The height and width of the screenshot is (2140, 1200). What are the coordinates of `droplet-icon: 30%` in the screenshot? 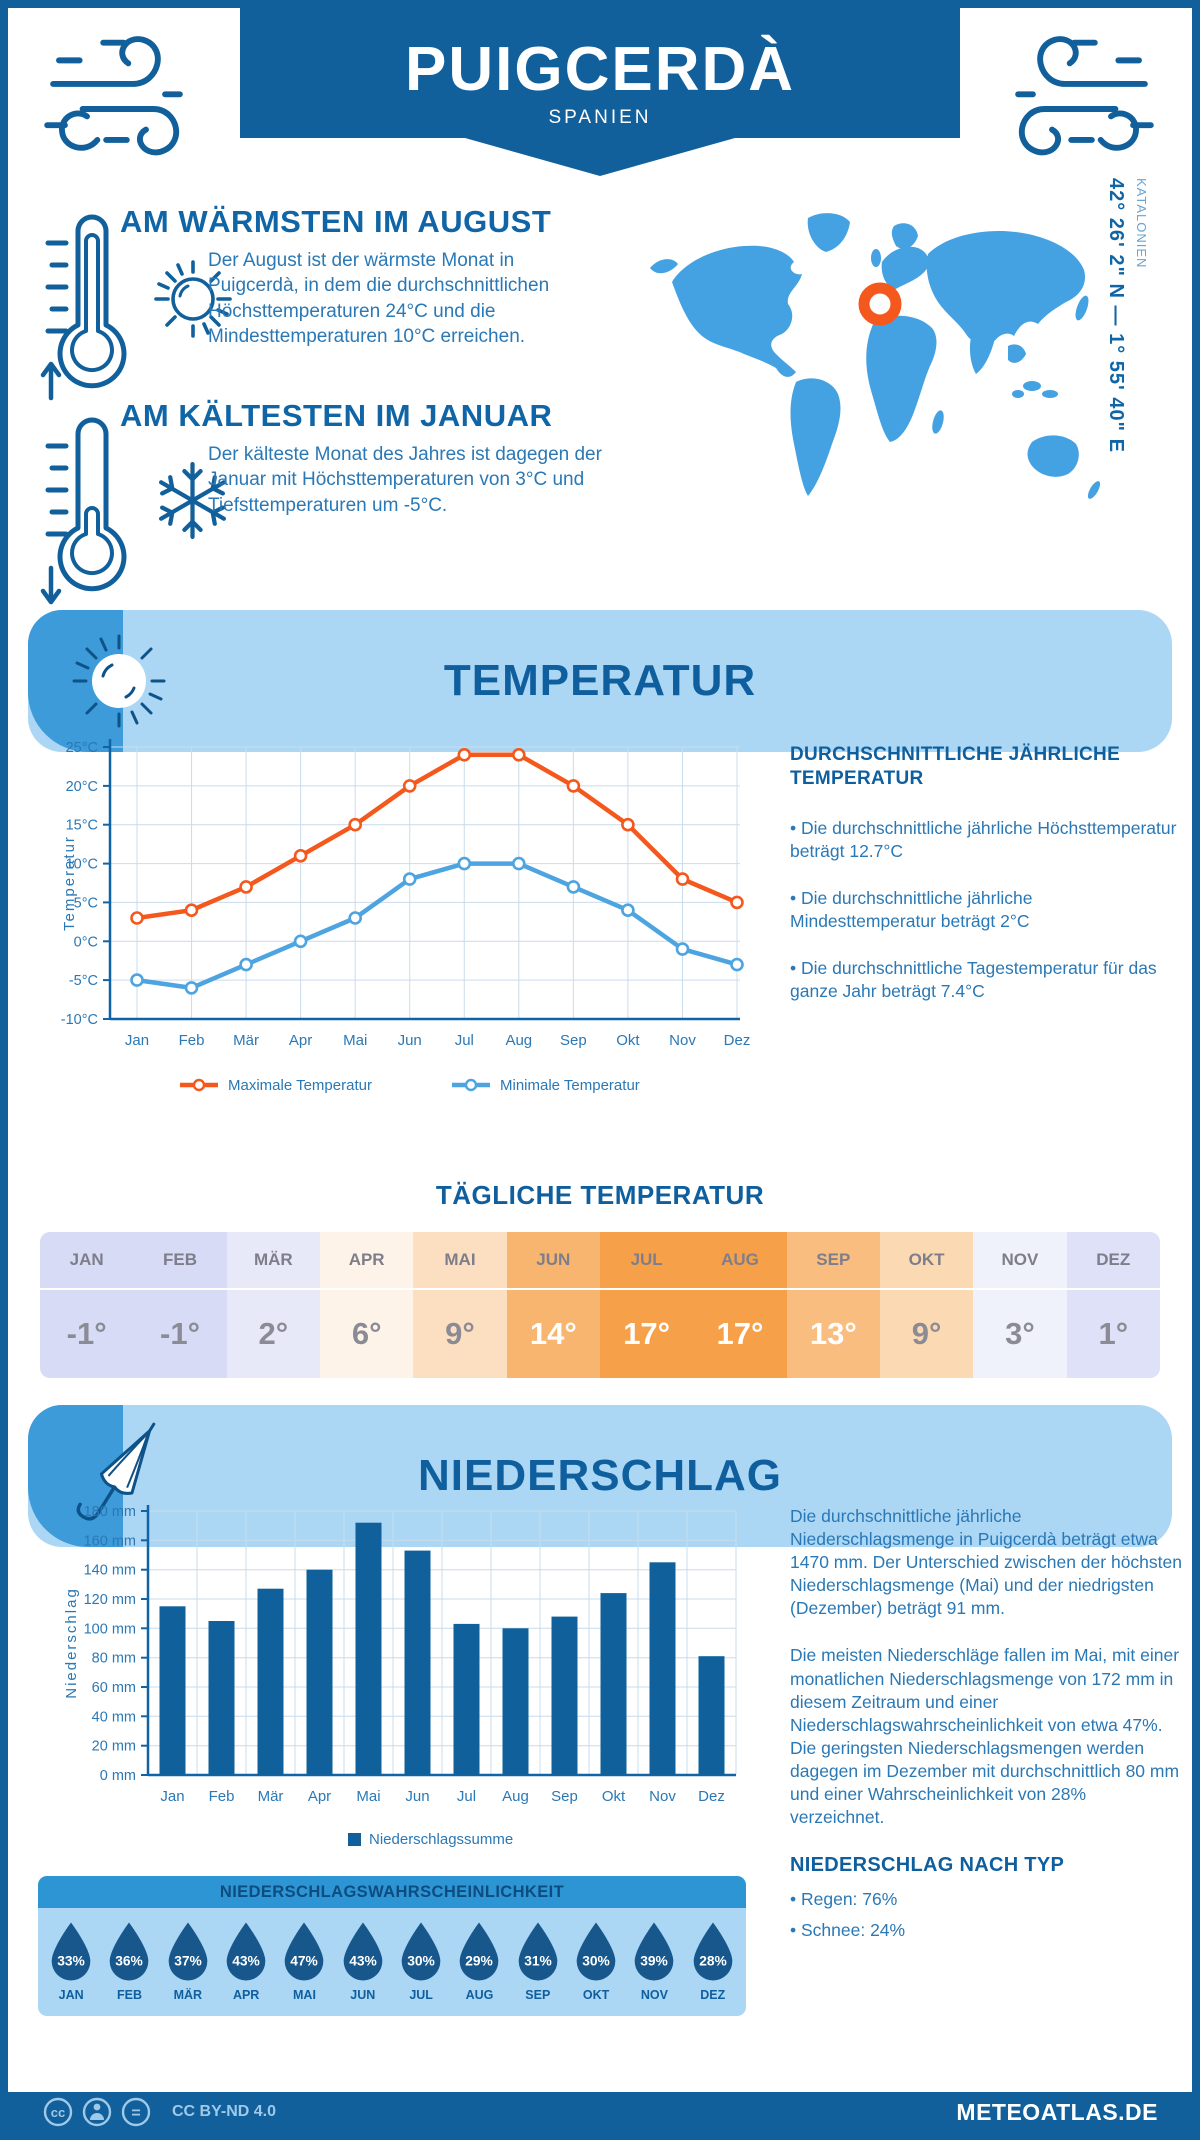 It's located at (596, 1951).